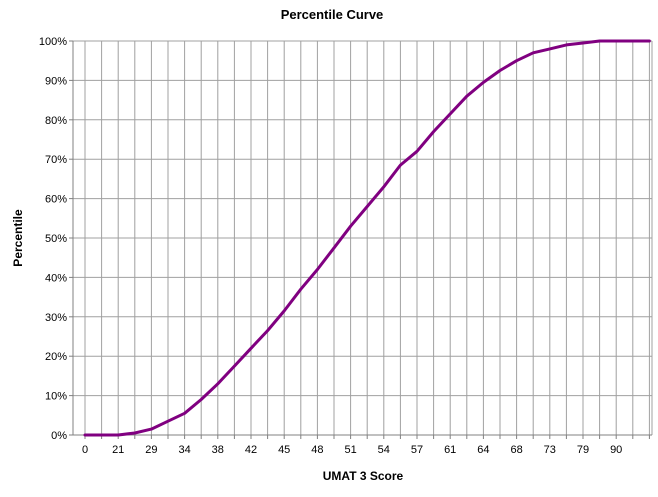 The width and height of the screenshot is (658, 497). What do you see at coordinates (56, 278) in the screenshot?
I see `y-tick-label: 40%` at bounding box center [56, 278].